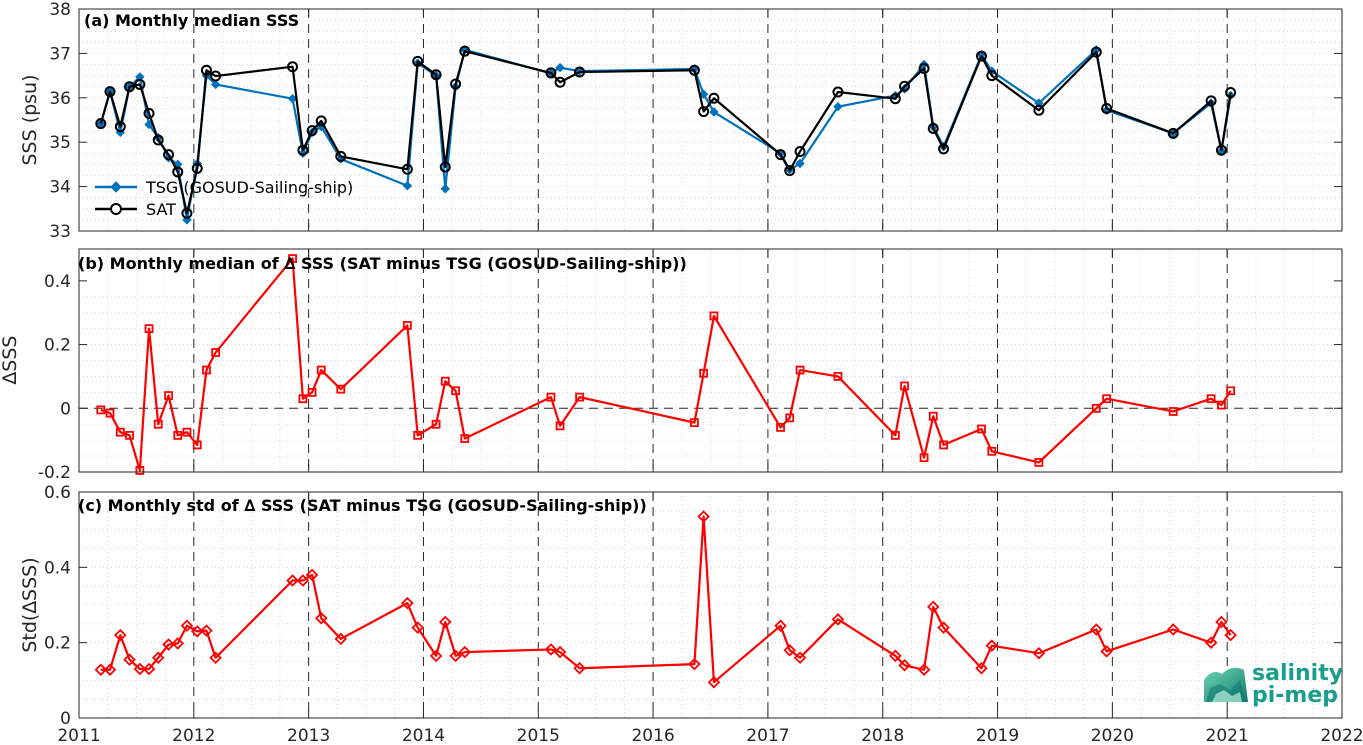  I want to click on salinity-pimep-logo: salinity pi-mep, so click(1273, 684).